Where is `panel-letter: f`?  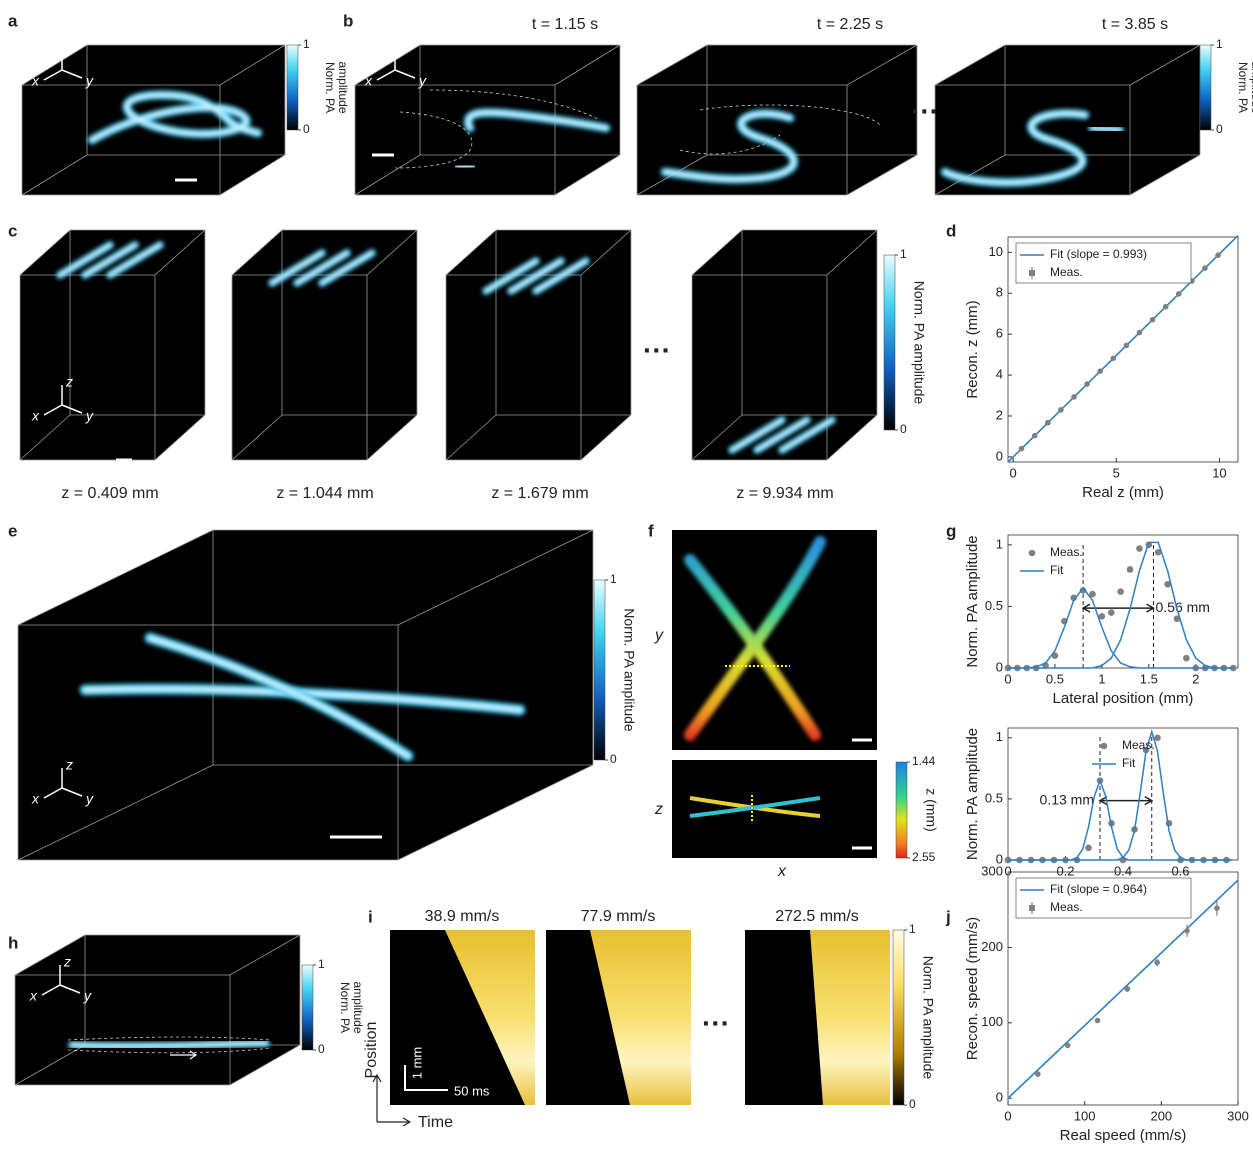 panel-letter: f is located at coordinates (651, 530).